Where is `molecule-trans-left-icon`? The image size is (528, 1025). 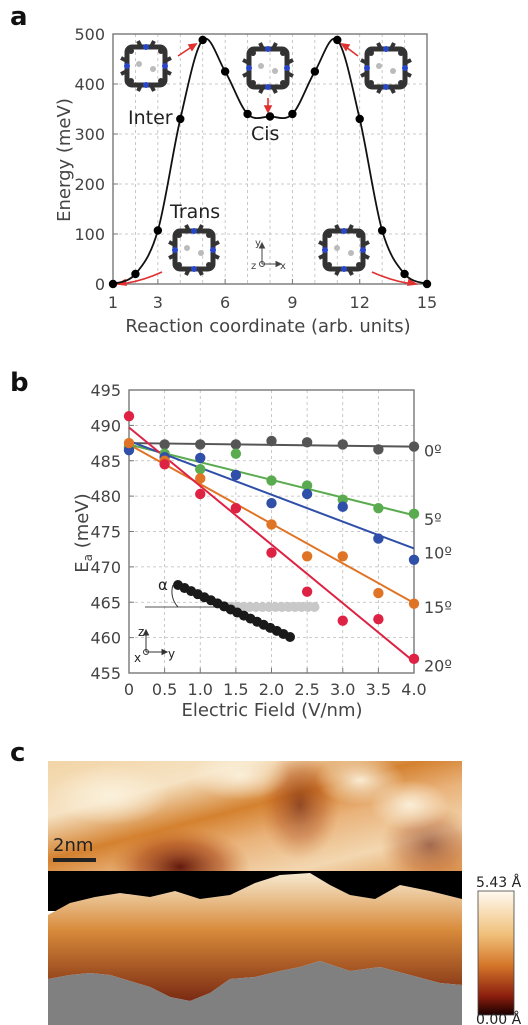 molecule-trans-left-icon is located at coordinates (194, 250).